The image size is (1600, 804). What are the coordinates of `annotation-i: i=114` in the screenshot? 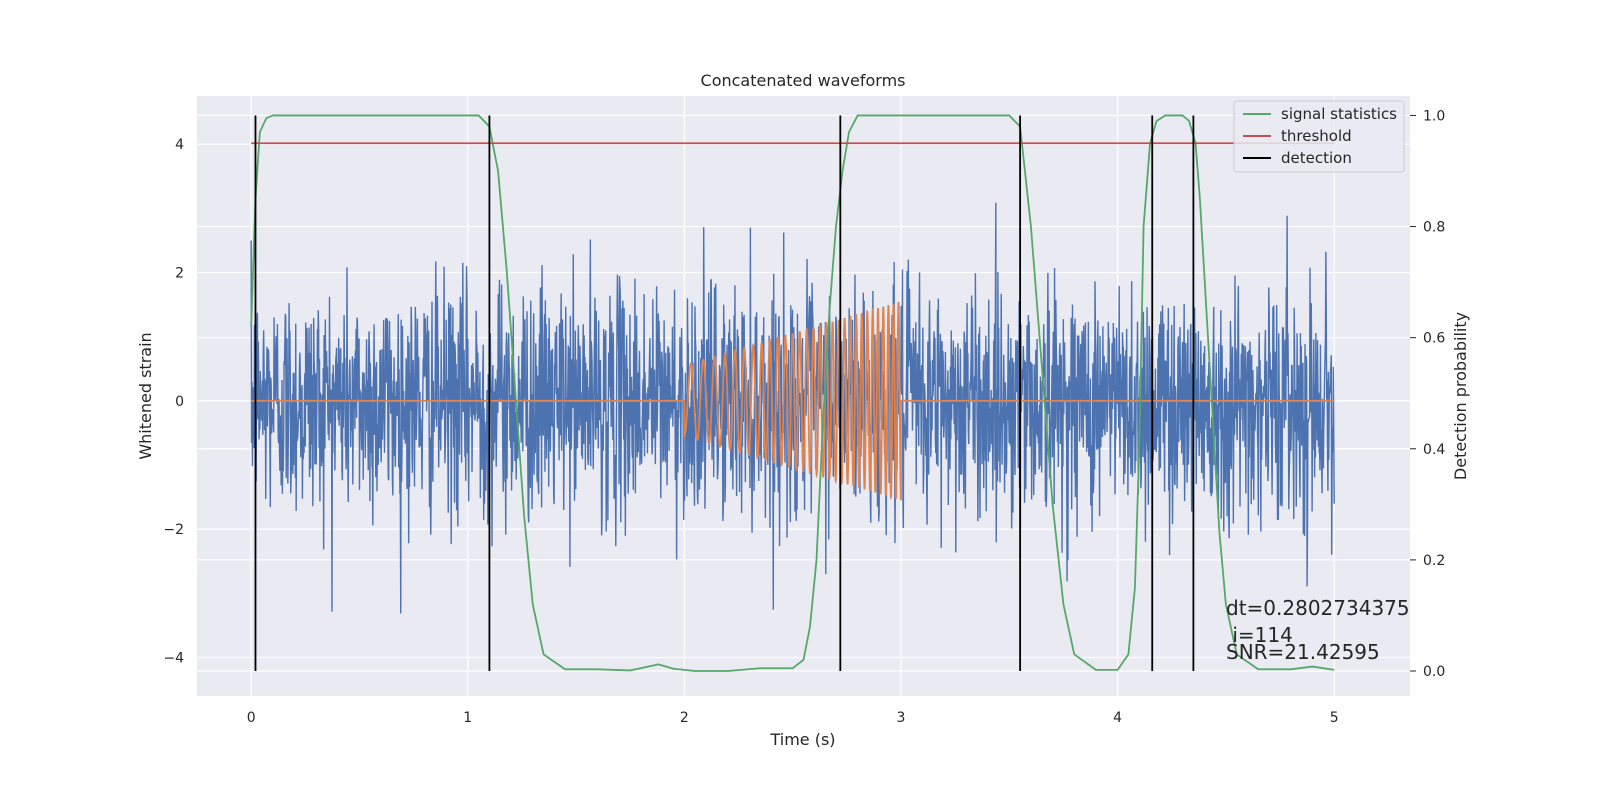 It's located at (1259, 635).